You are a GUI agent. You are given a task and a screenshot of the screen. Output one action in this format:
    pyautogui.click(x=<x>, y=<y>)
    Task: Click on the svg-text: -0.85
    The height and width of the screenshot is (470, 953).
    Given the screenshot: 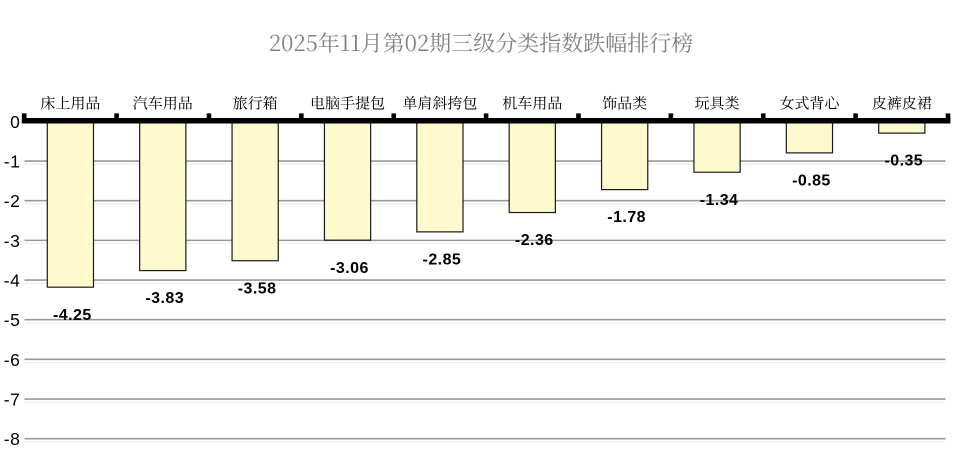 What is the action you would take?
    pyautogui.click(x=811, y=180)
    